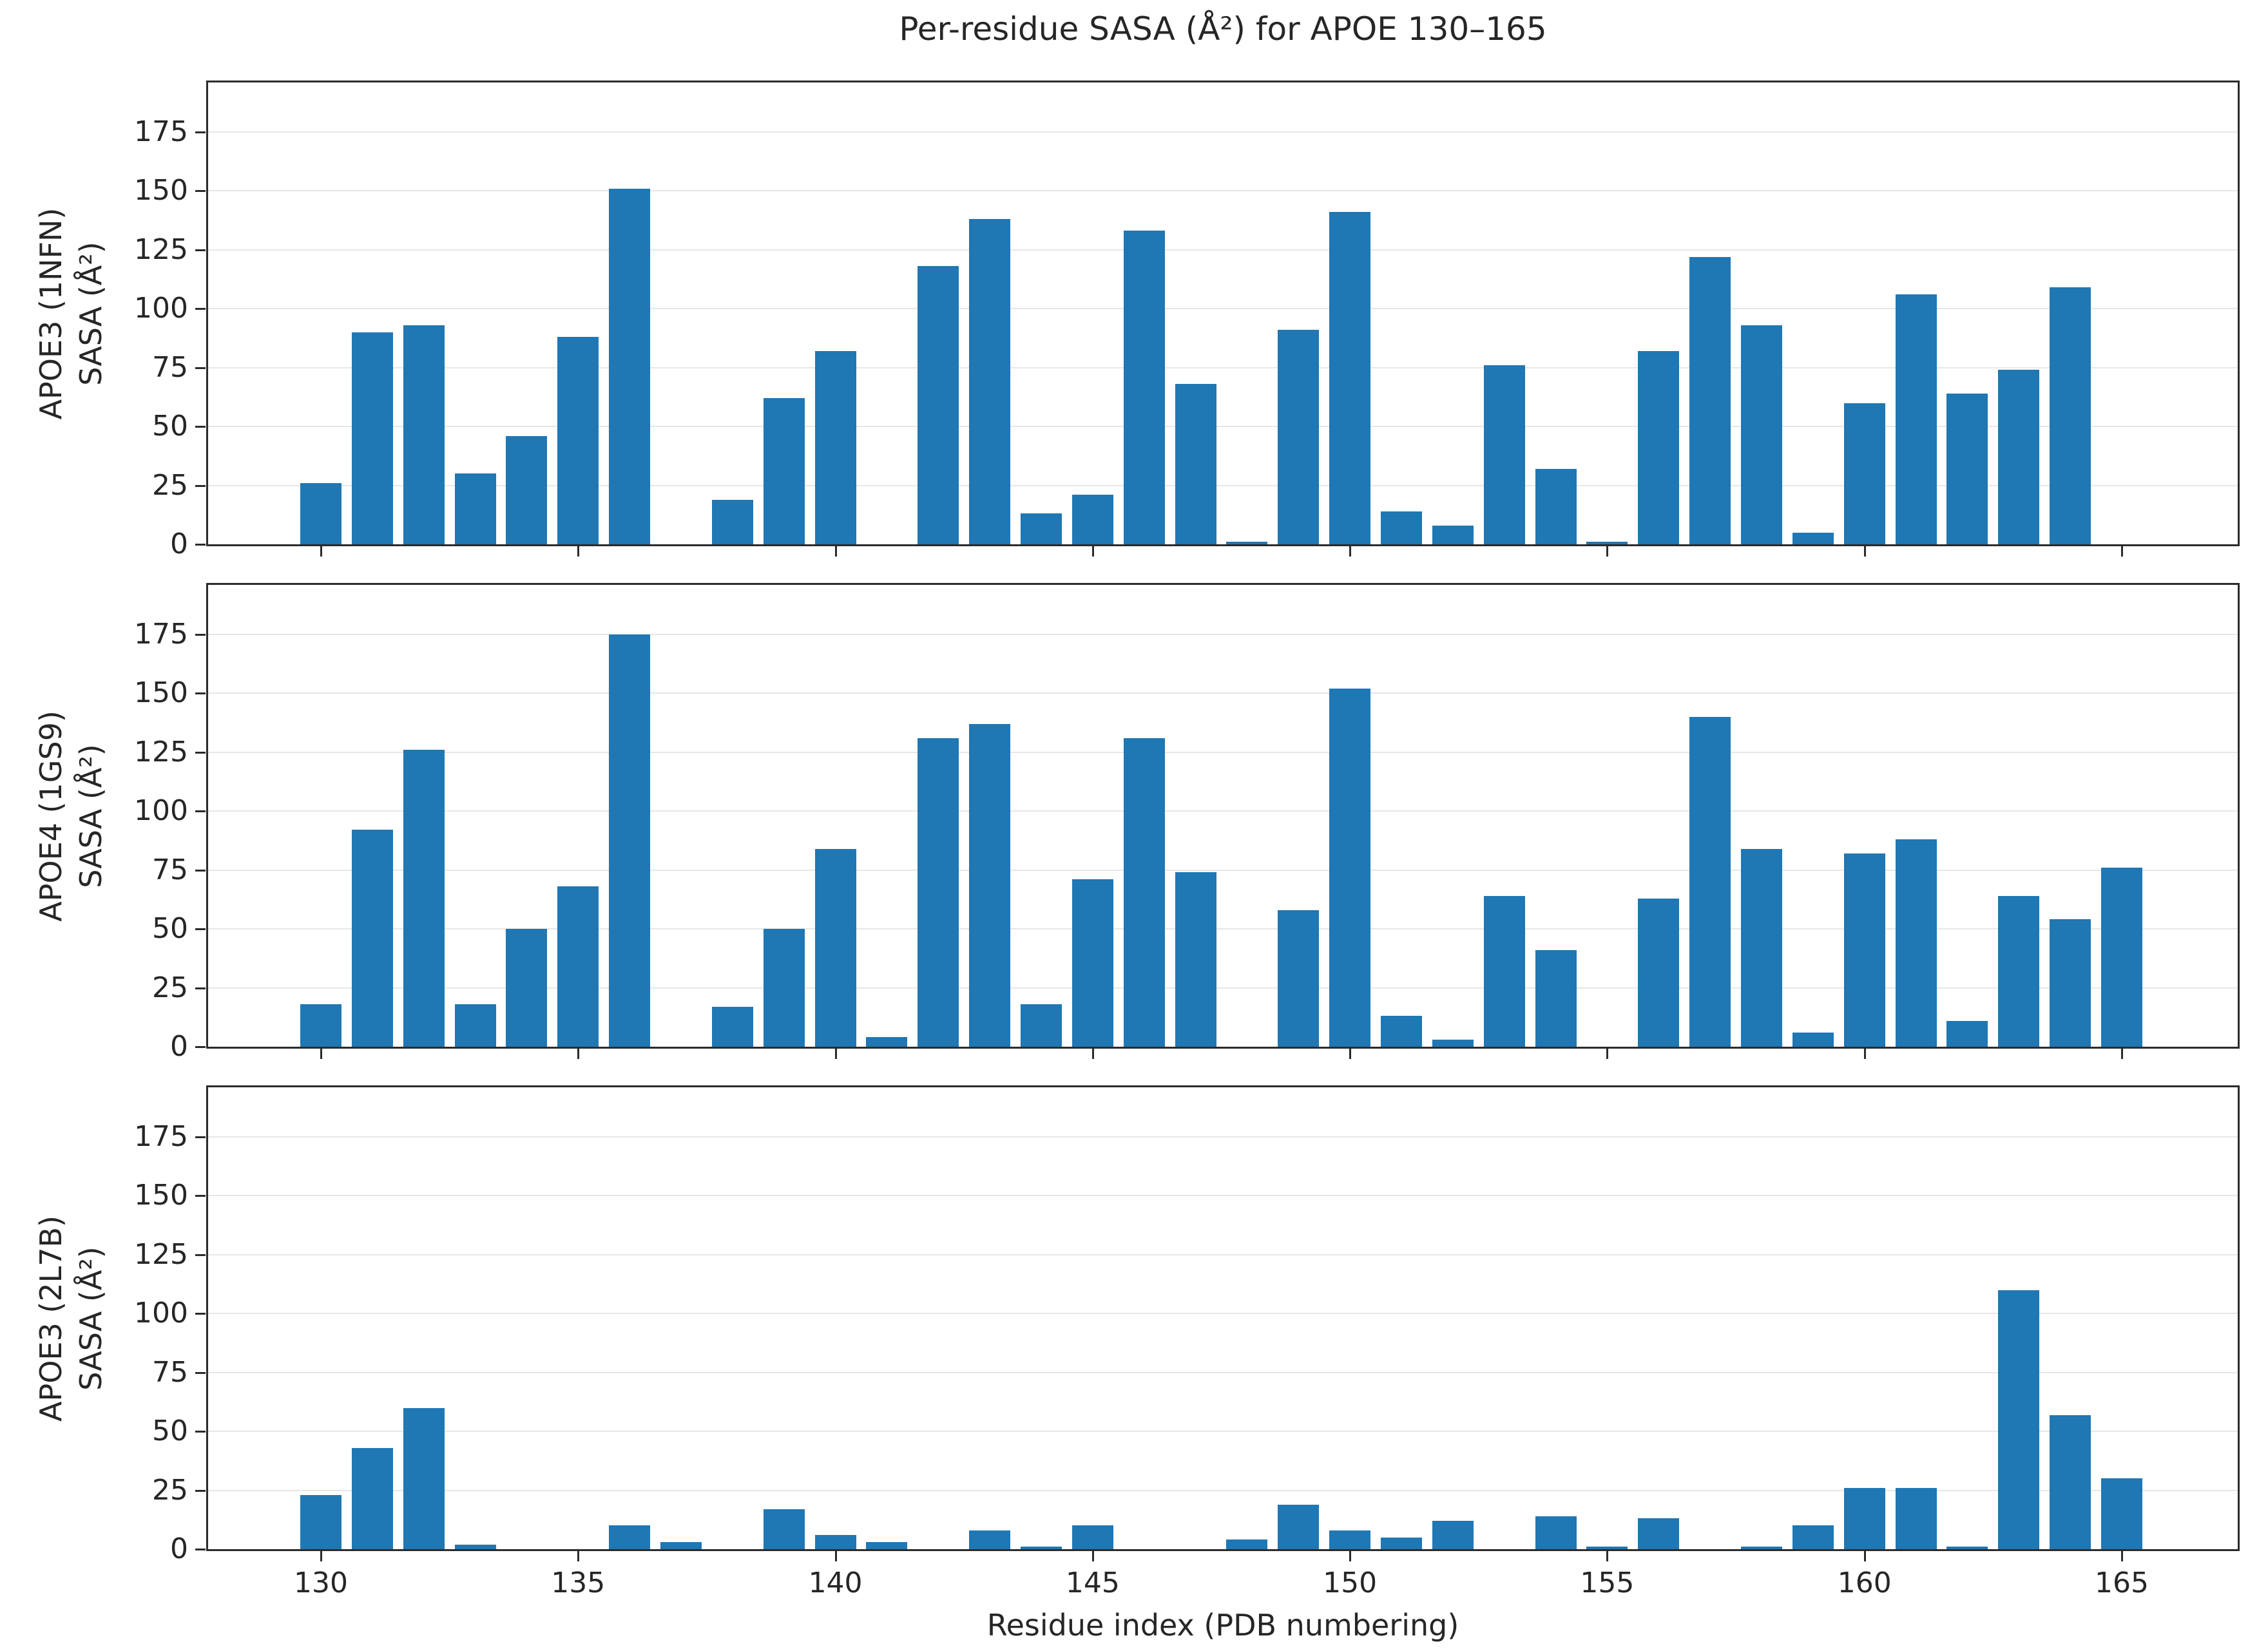 This screenshot has height=1649, width=2268. Describe the element at coordinates (835, 1583) in the screenshot. I see `x-tick-label-140: 140` at that location.